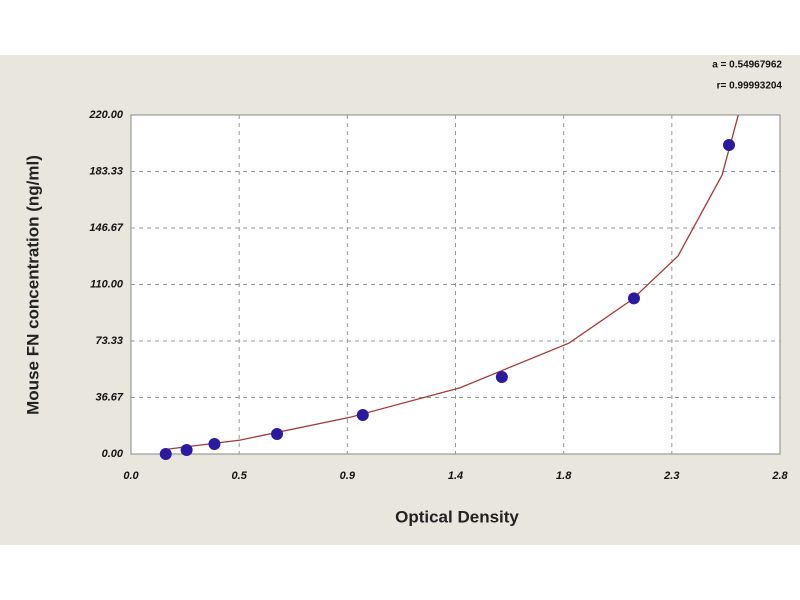 The width and height of the screenshot is (800, 600). What do you see at coordinates (779, 476) in the screenshot?
I see `x-tick-label: 2.8` at bounding box center [779, 476].